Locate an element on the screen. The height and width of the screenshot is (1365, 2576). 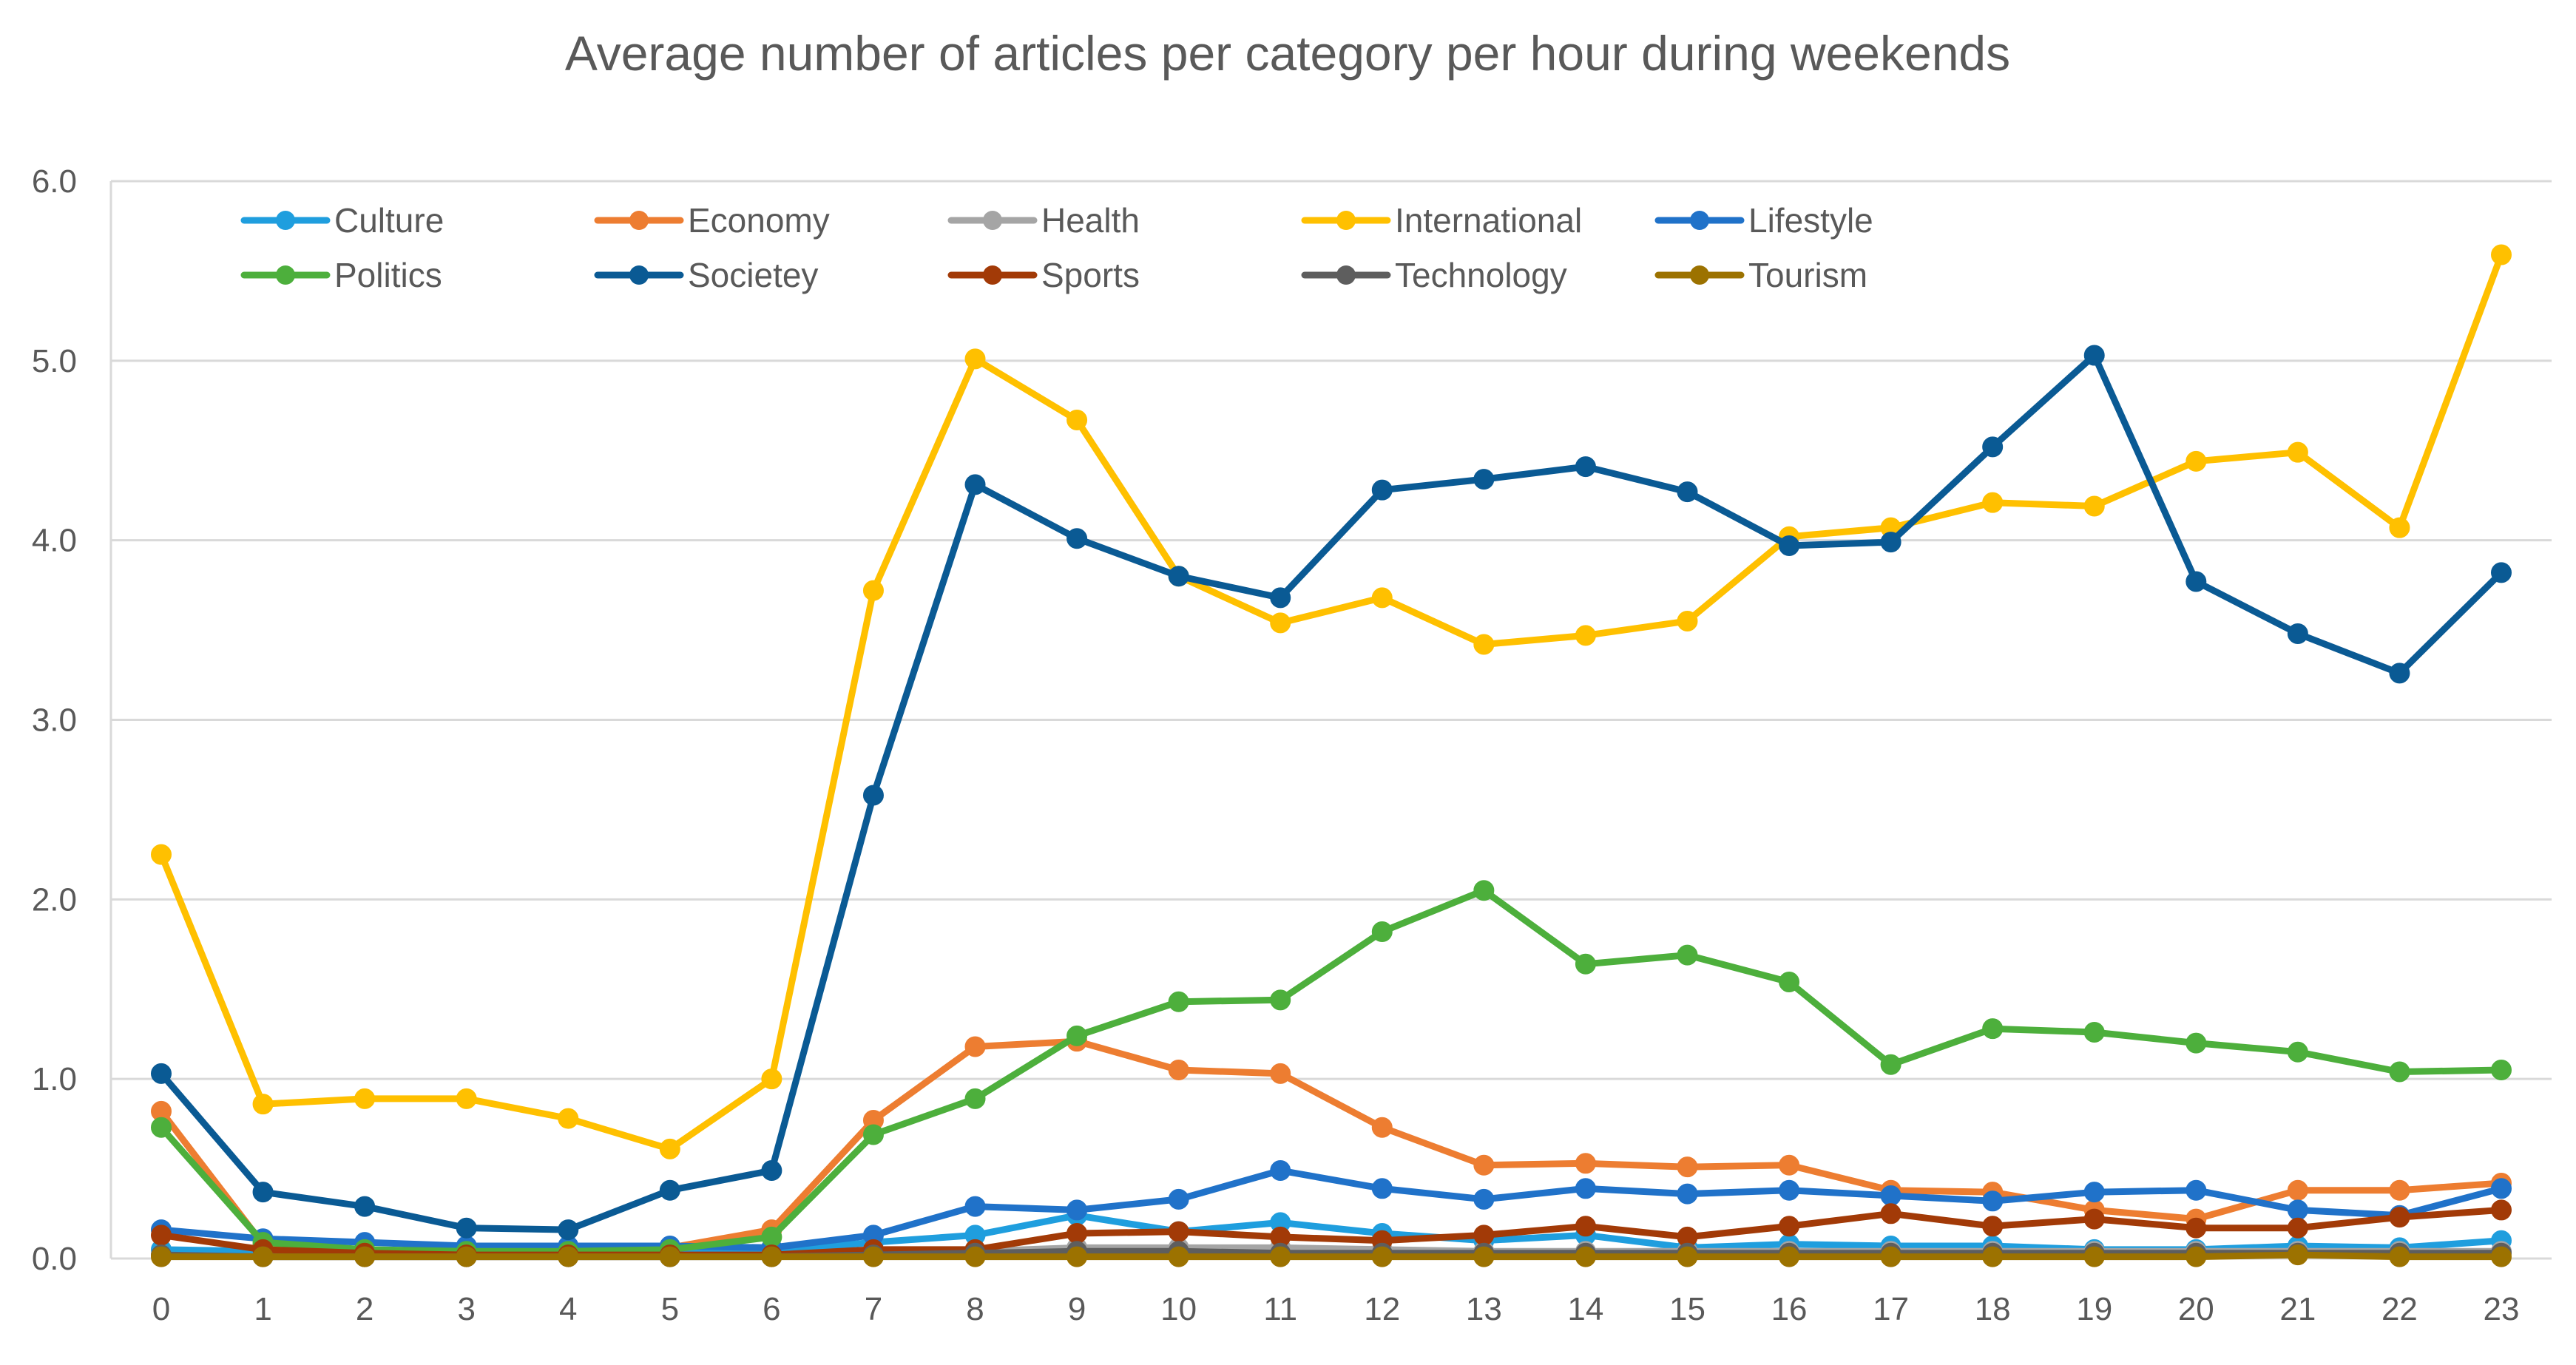
x-tick-label: 11 is located at coordinates (1280, 1309).